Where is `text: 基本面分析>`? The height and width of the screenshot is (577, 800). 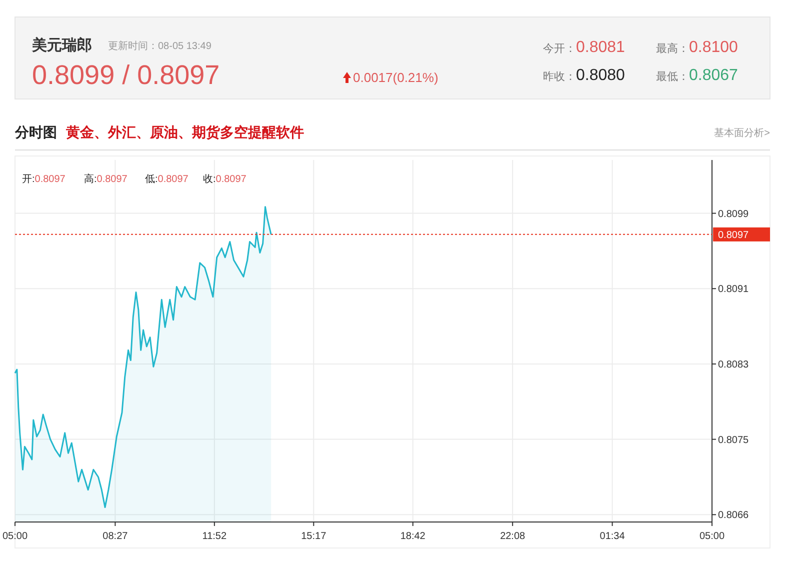
text: 基本面分析> is located at coordinates (742, 133).